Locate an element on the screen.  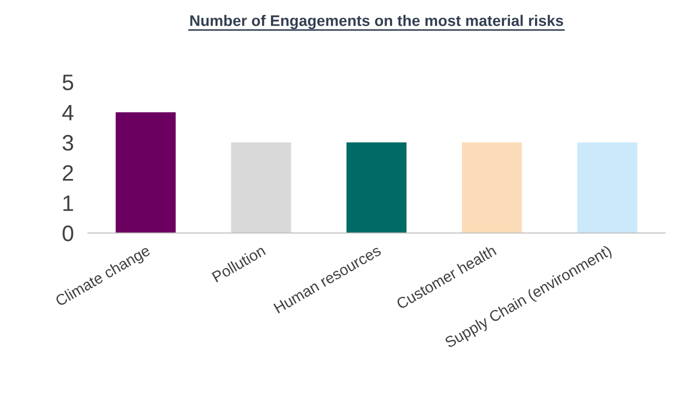
y-tick-label: 3 is located at coordinates (68, 142).